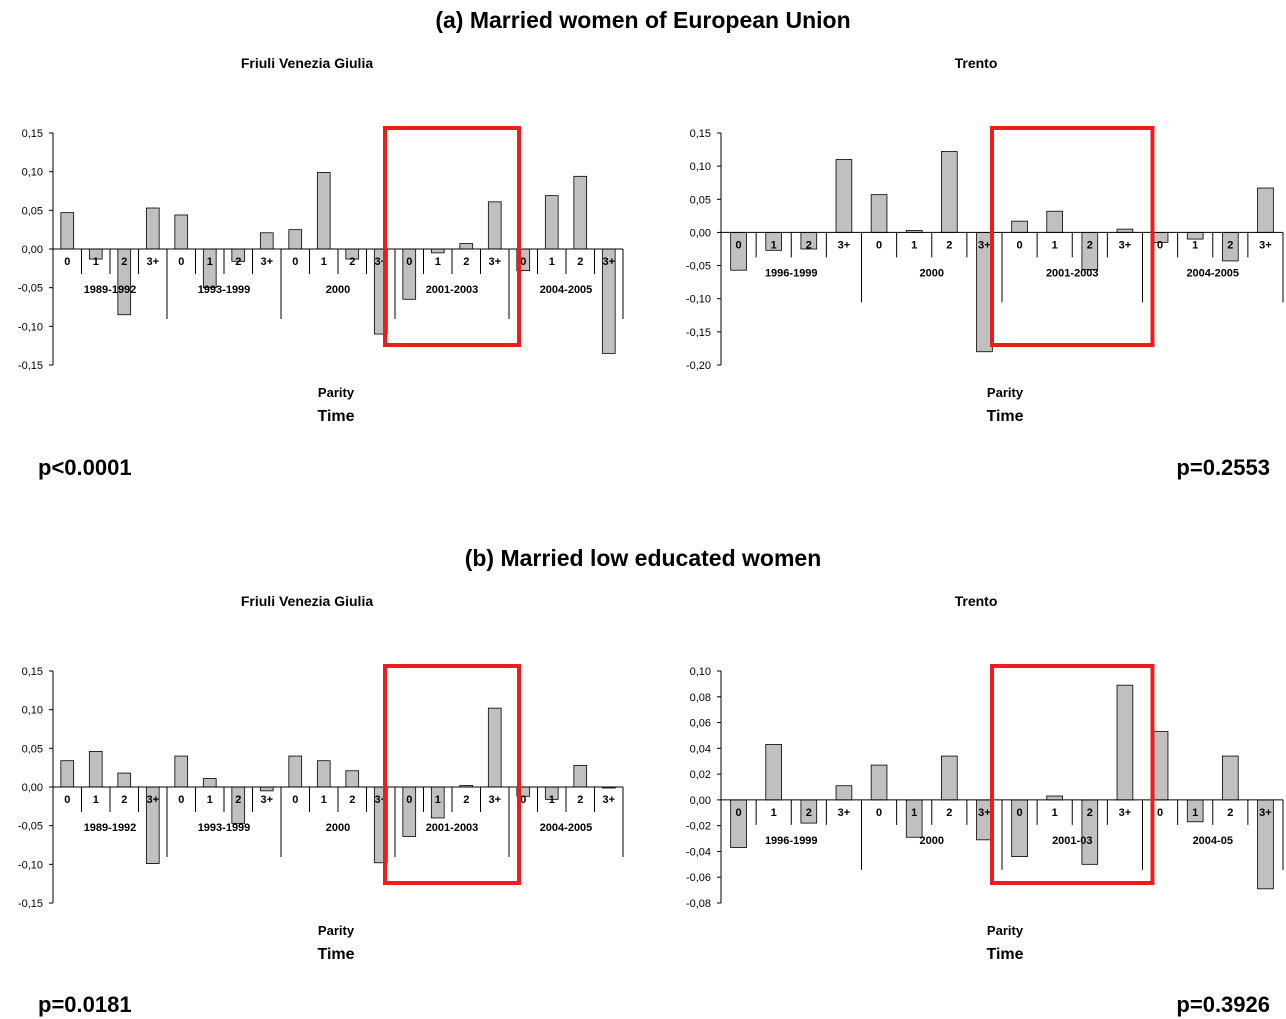  Describe the element at coordinates (452, 290) in the screenshot. I see `group-label: 2001-2003` at that location.